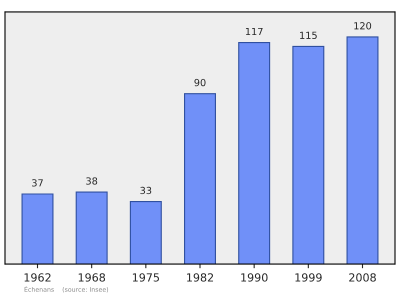 The image size is (400, 299). Describe the element at coordinates (254, 32) in the screenshot. I see `data-label: 117` at that location.